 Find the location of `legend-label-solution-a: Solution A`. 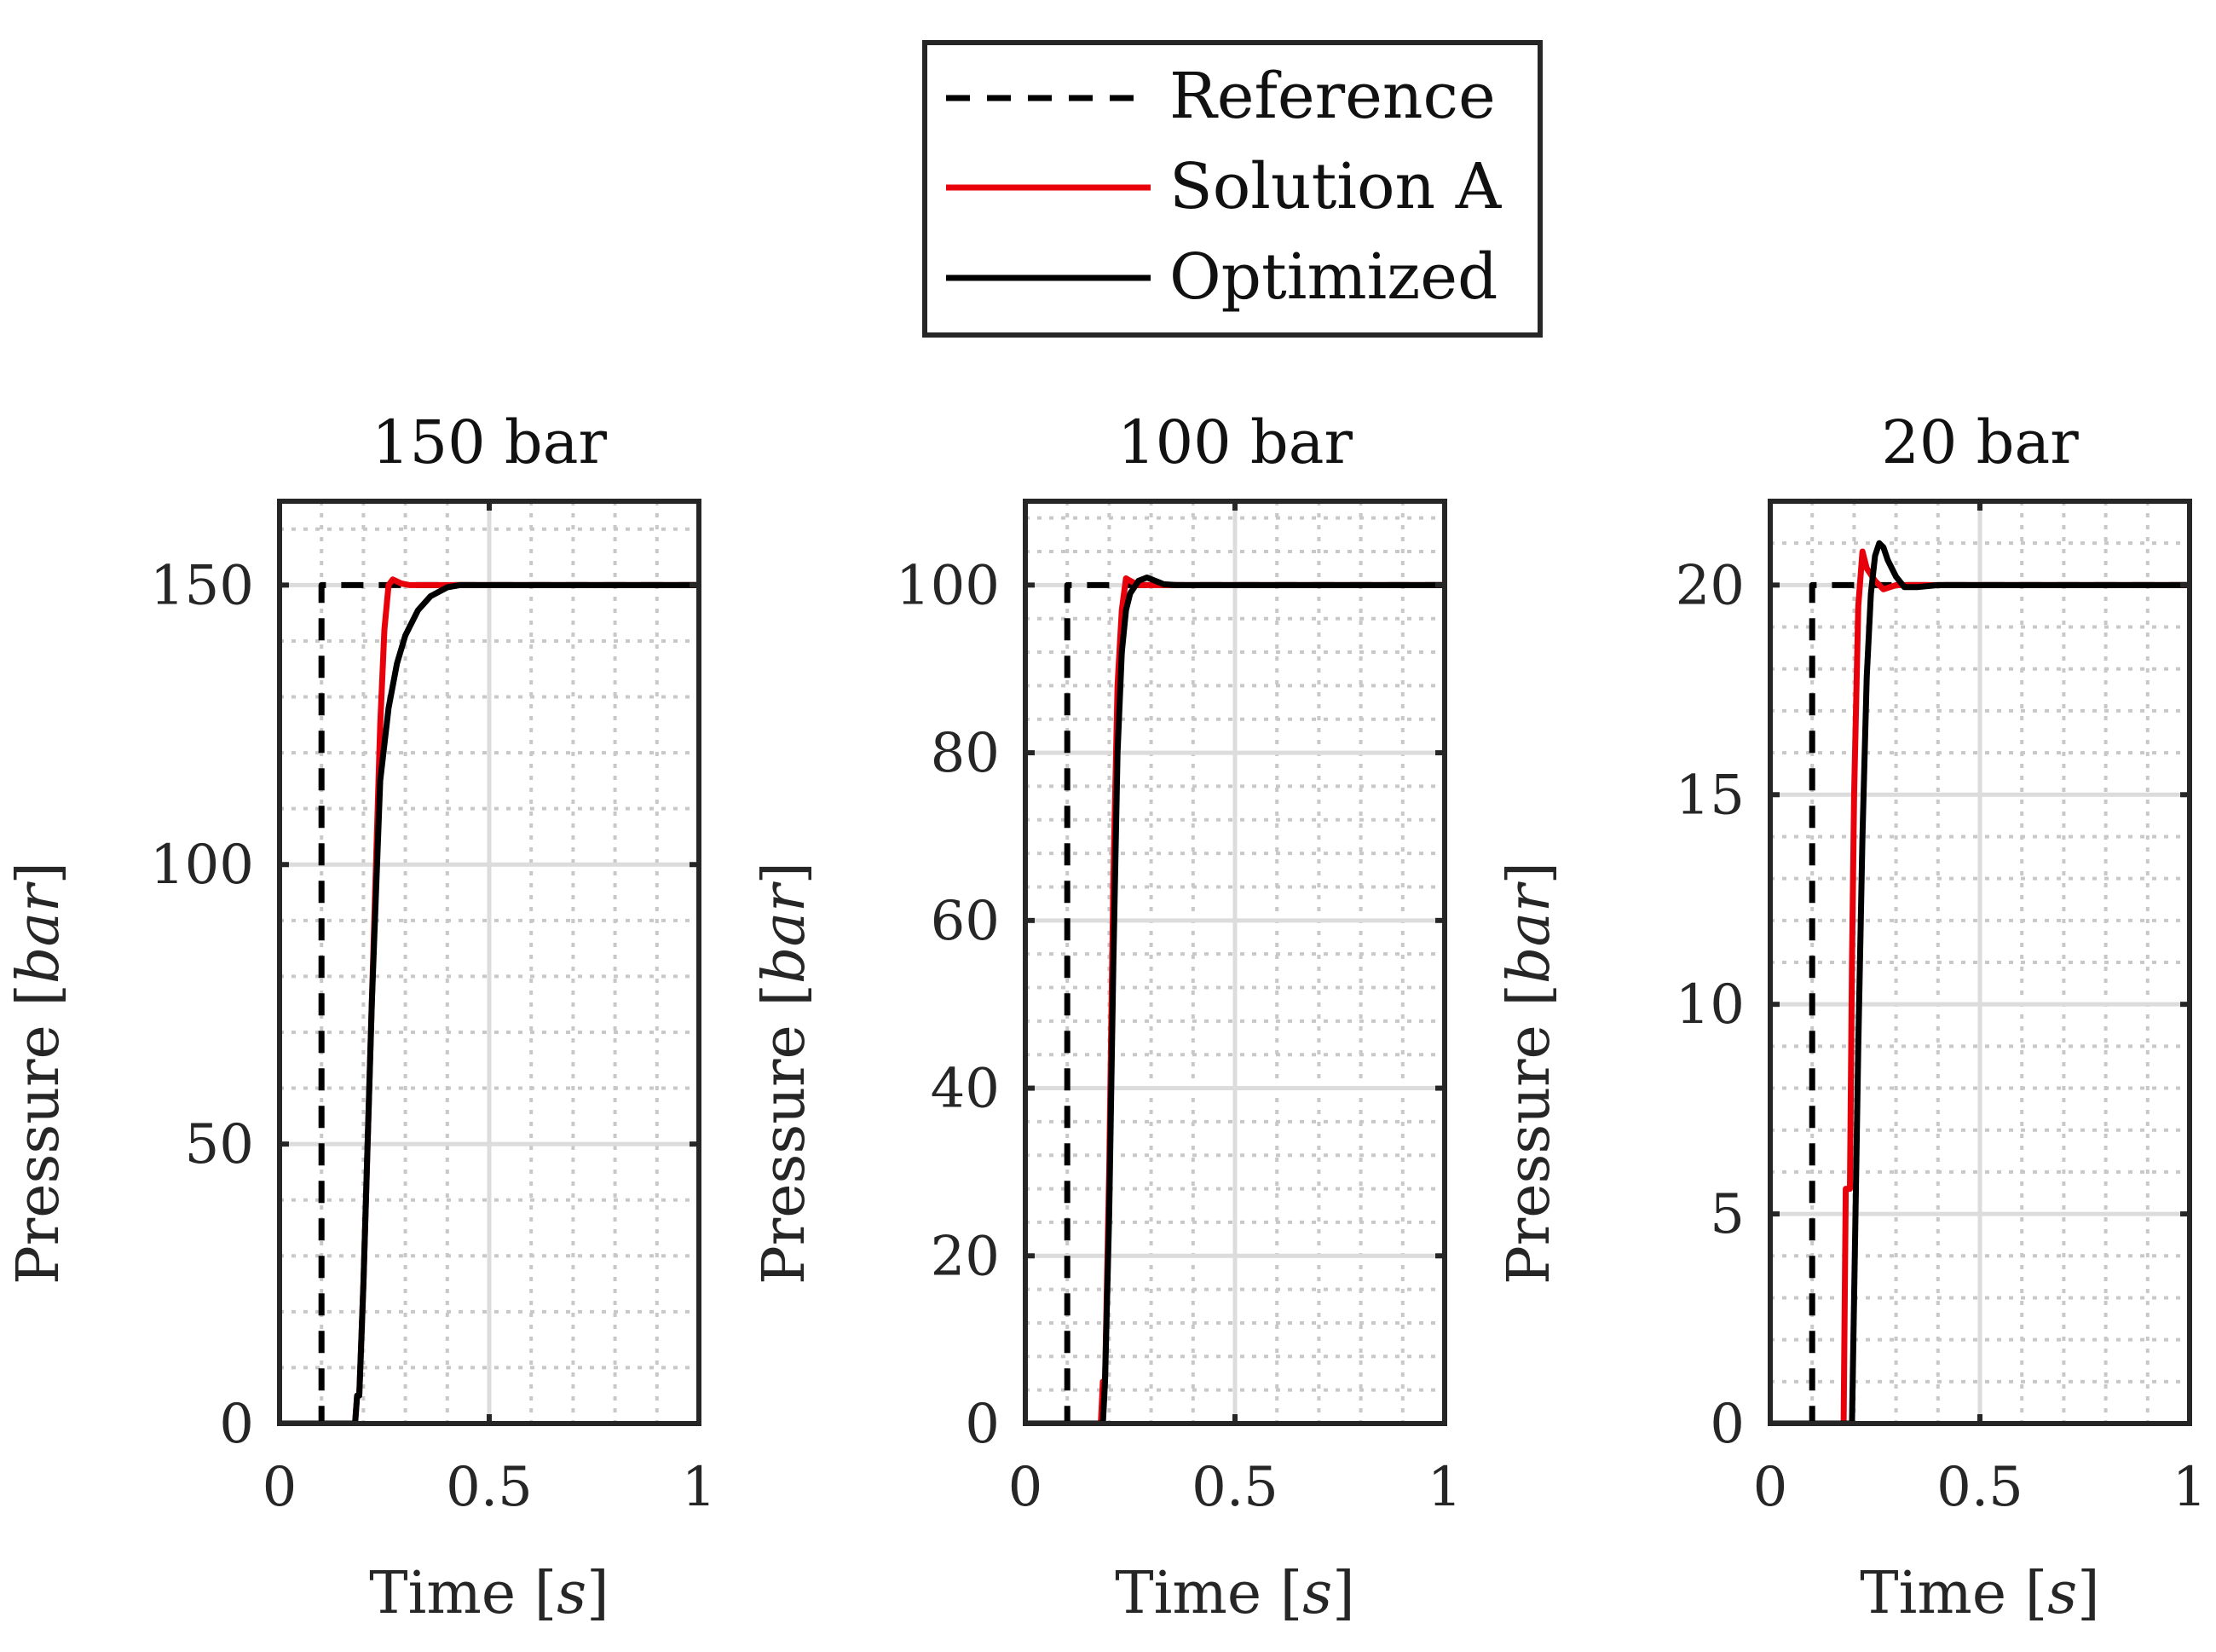

legend-label-solution-a: Solution A is located at coordinates (1336, 186).